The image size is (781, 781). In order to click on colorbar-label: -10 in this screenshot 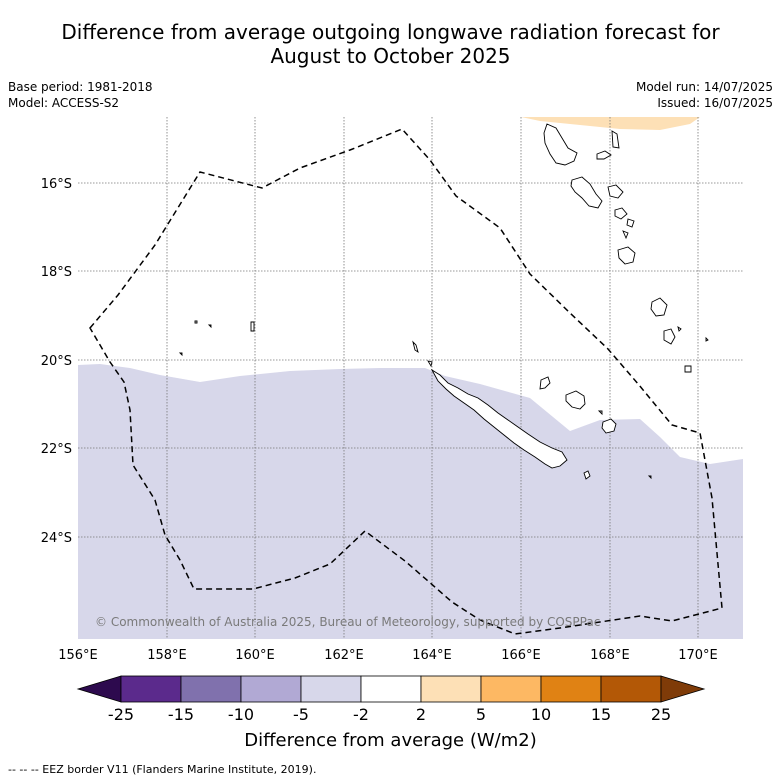, I will do `click(241, 714)`.